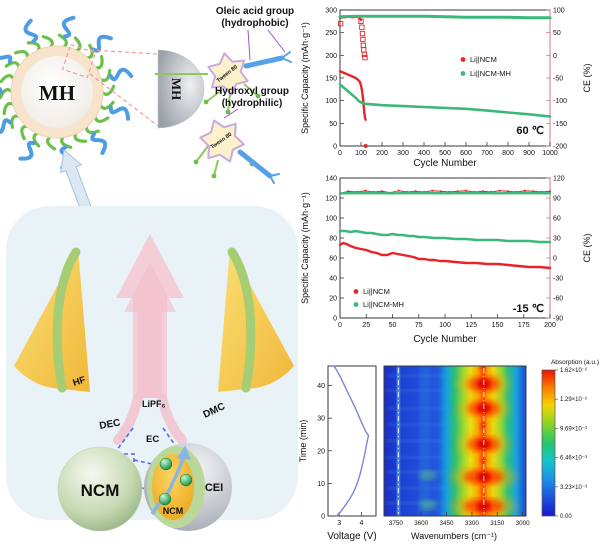  I want to click on x-tick-label: 3000, so click(523, 523).